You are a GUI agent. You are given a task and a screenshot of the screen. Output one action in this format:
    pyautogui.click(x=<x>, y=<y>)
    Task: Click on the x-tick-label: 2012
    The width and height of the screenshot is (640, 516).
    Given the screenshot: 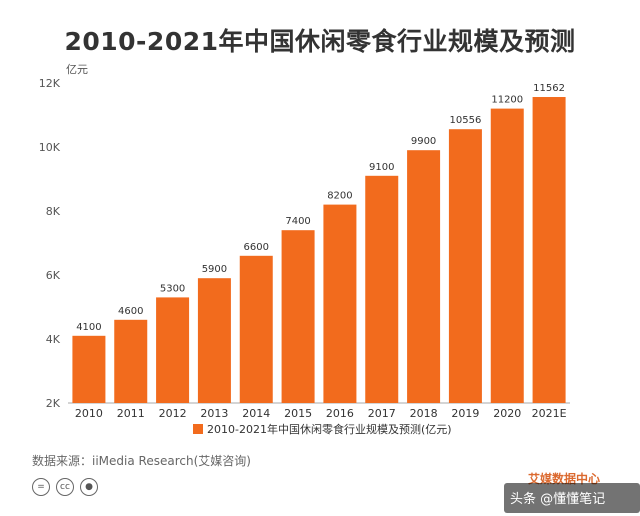 What is the action you would take?
    pyautogui.click(x=173, y=413)
    